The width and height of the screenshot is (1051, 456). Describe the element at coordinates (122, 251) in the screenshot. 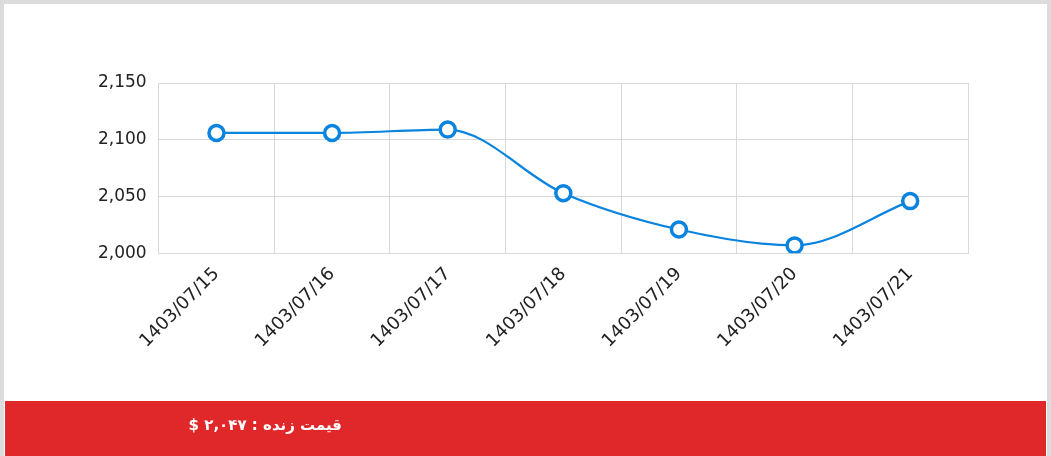

I see `y-tick-label: 2,000` at that location.